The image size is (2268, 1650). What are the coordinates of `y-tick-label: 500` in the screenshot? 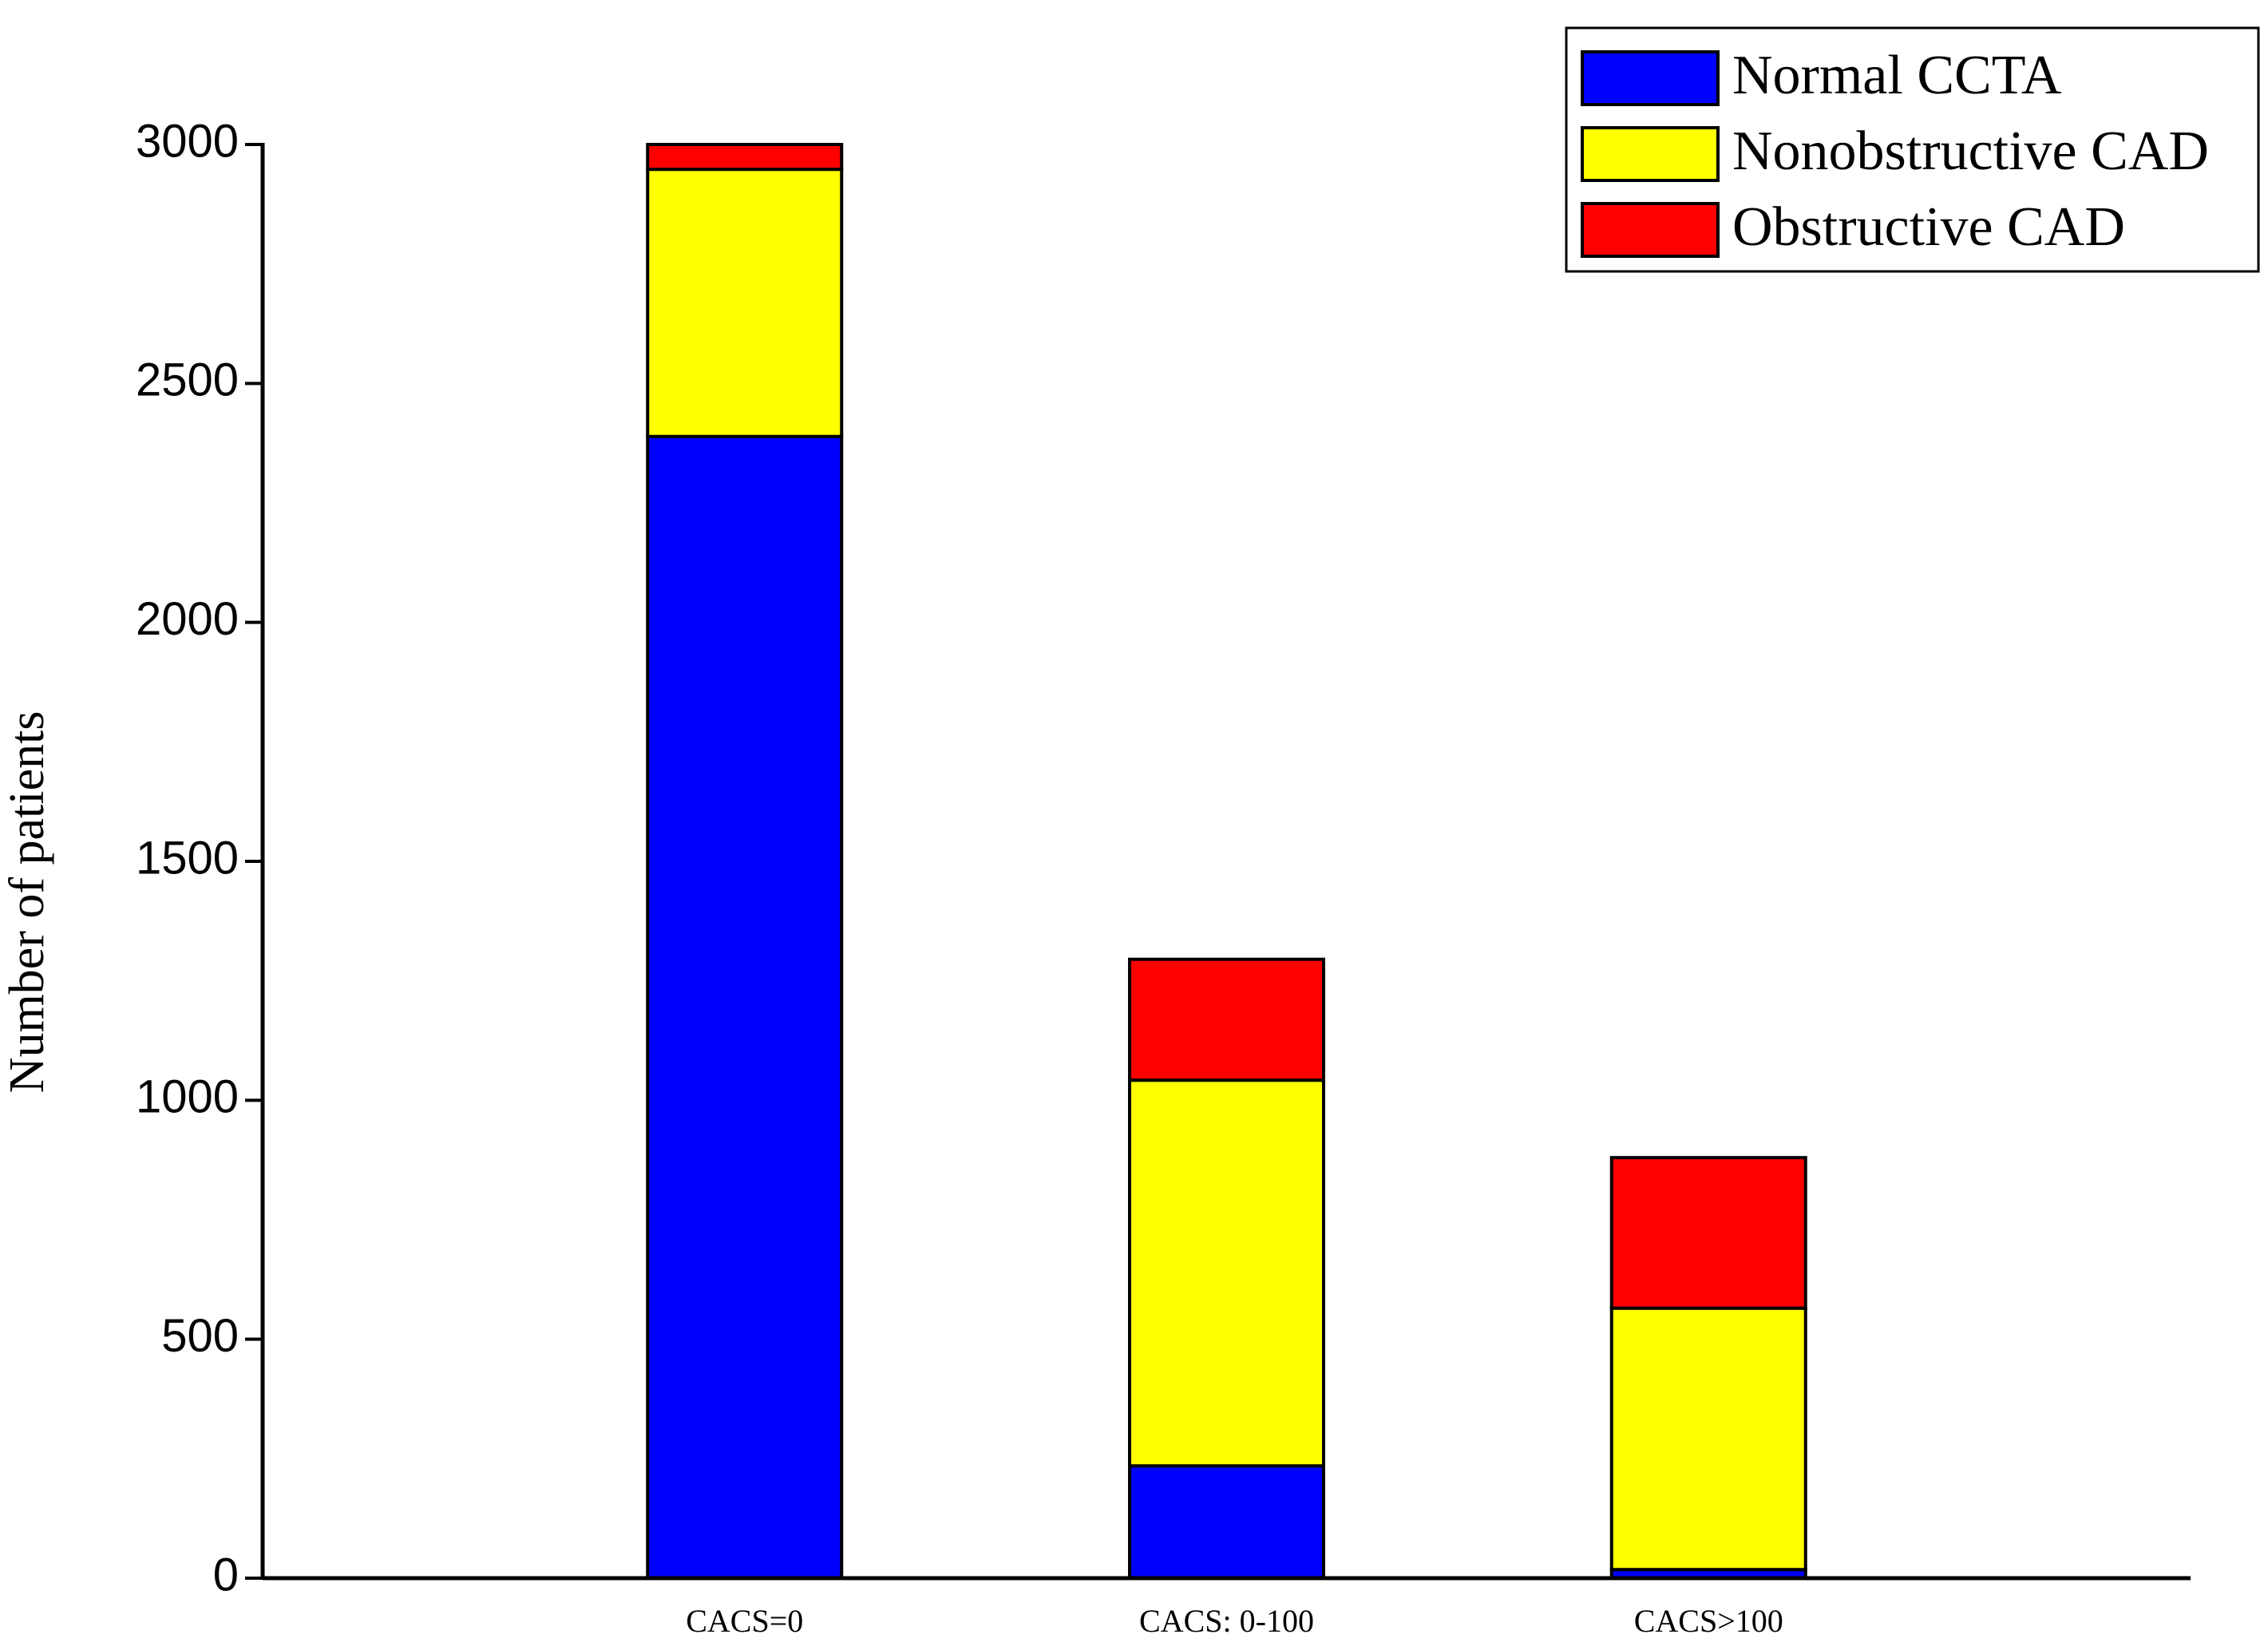 It's located at (200, 1336).